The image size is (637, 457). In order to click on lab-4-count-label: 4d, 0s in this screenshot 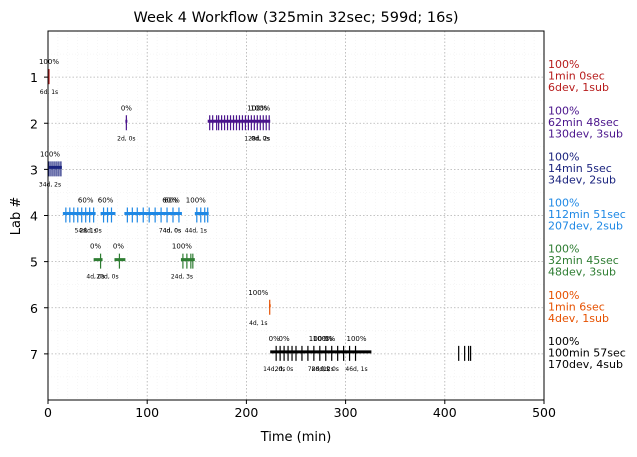, I will do `click(172, 231)`.